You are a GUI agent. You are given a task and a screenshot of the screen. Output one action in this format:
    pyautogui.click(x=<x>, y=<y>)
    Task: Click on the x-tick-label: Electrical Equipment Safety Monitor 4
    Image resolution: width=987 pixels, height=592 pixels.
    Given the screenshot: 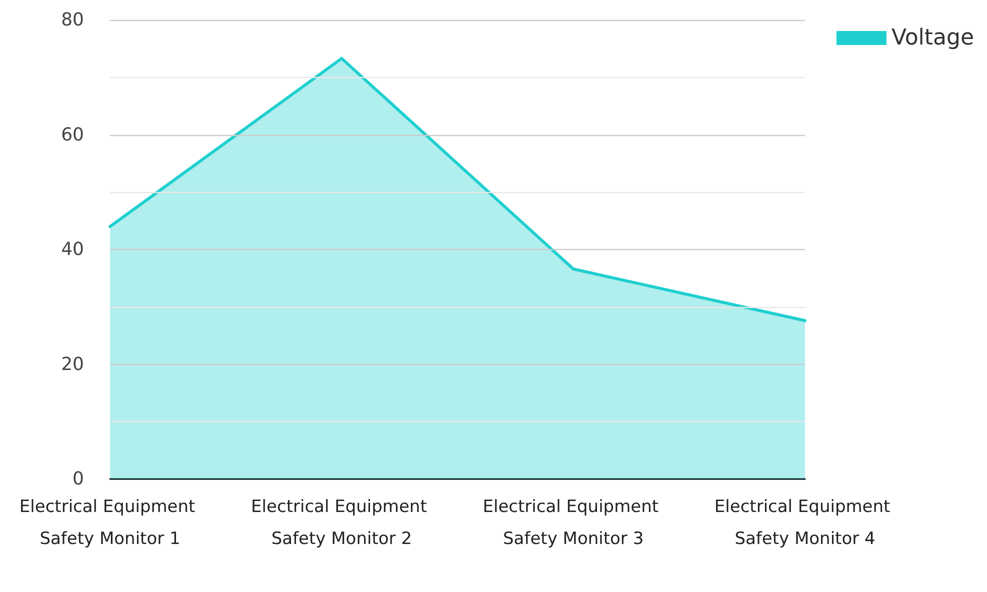 What is the action you would take?
    pyautogui.click(x=805, y=523)
    